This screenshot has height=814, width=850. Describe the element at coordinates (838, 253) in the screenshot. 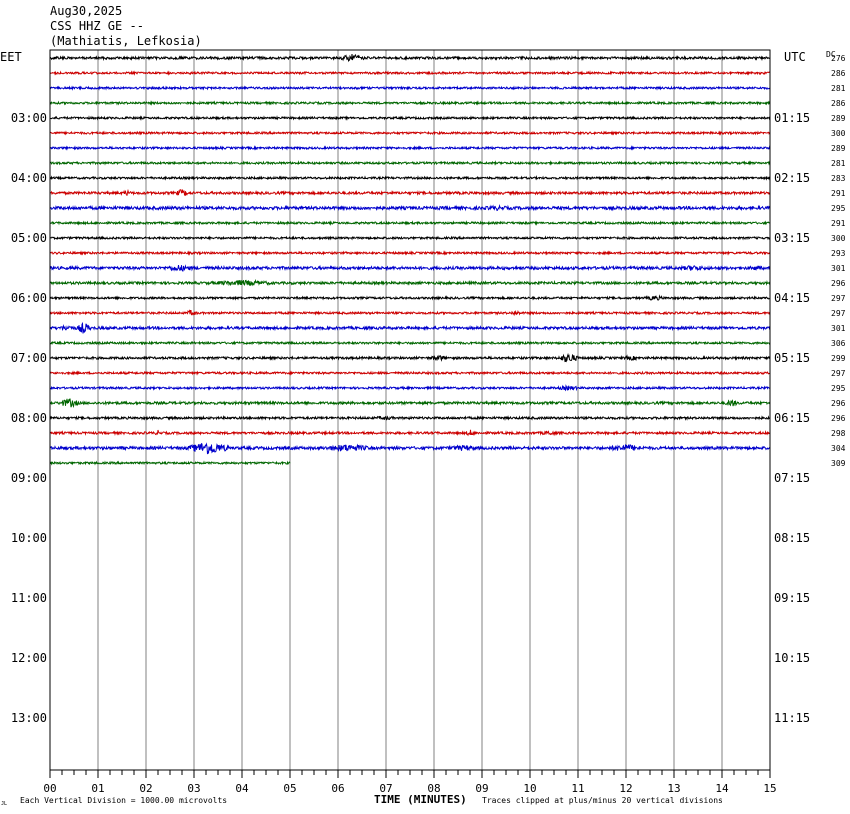

I see `trace-dc-value: 293` at that location.